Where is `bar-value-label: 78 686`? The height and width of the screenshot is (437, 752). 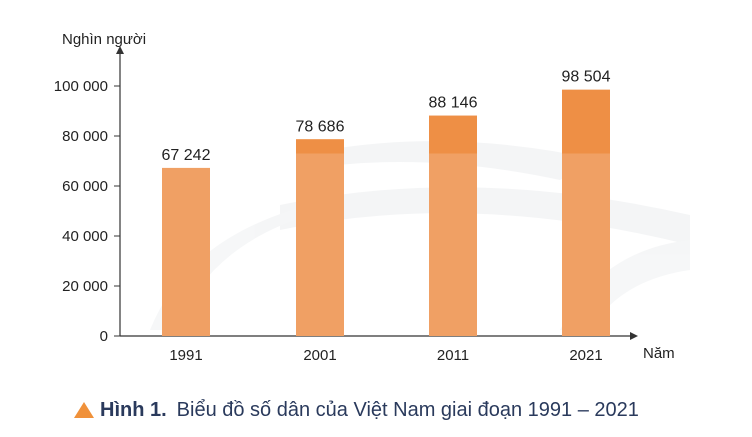
bar-value-label: 78 686 is located at coordinates (320, 126).